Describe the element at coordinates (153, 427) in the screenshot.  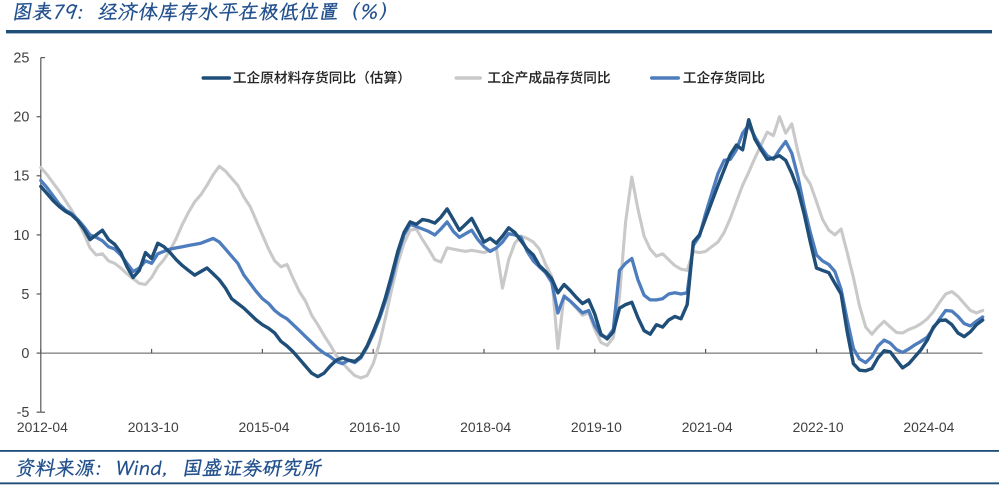
I see `svg-text: 2013-10` at that location.